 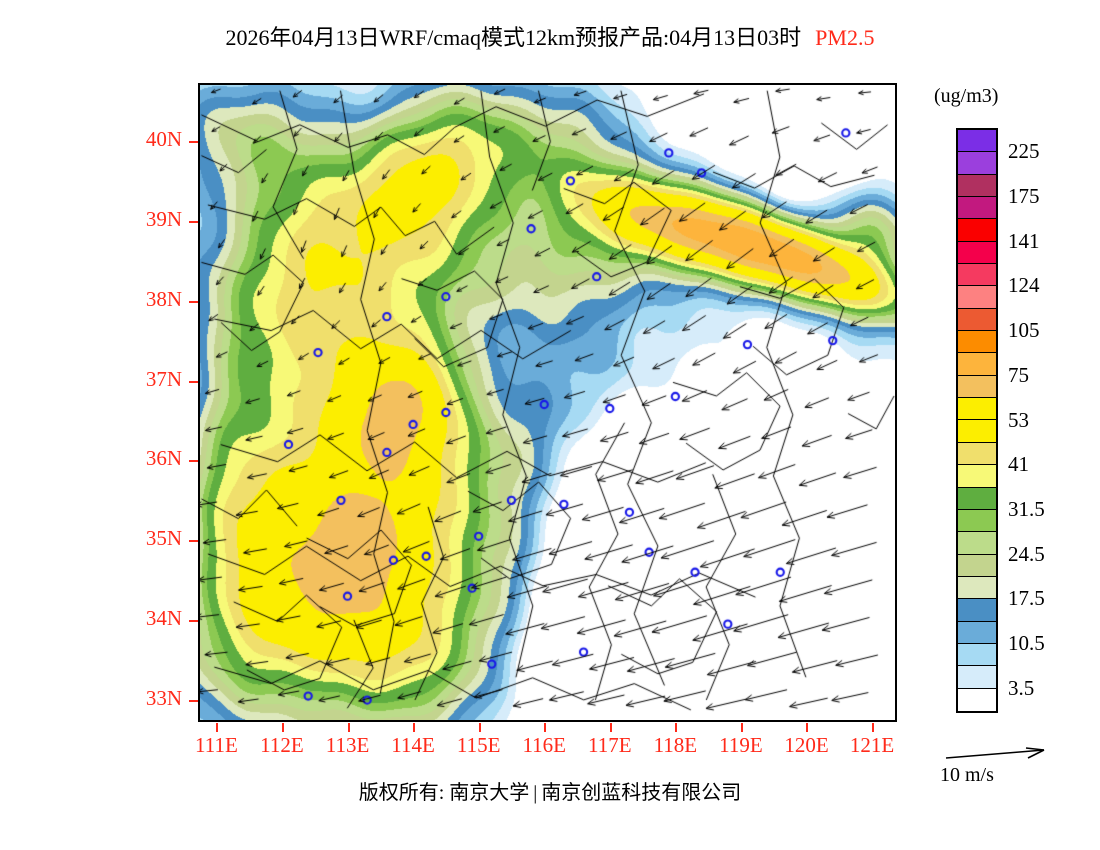 What do you see at coordinates (967, 775) in the screenshot?
I see `wind-scale-label: 10 m/s` at bounding box center [967, 775].